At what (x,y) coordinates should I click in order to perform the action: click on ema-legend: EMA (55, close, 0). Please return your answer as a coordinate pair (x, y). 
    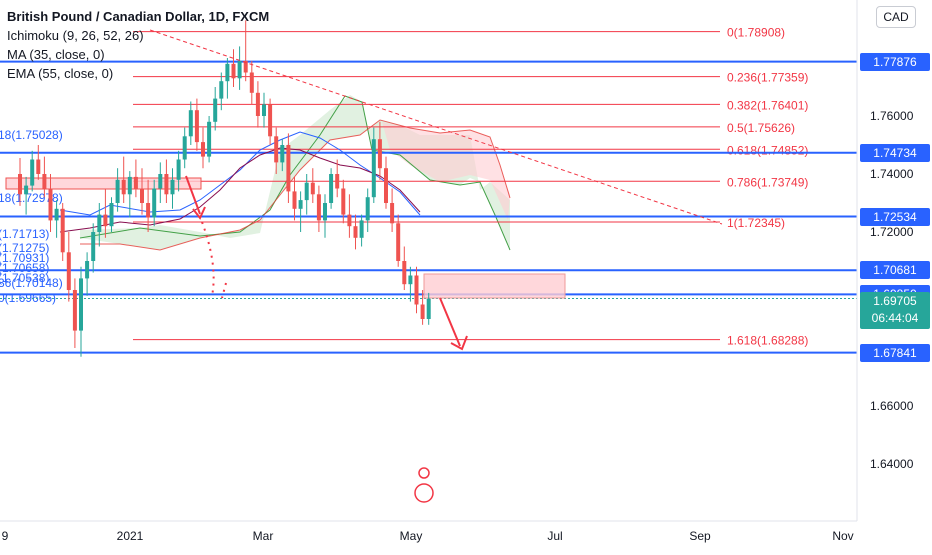
    Looking at the image, I should click on (60, 73).